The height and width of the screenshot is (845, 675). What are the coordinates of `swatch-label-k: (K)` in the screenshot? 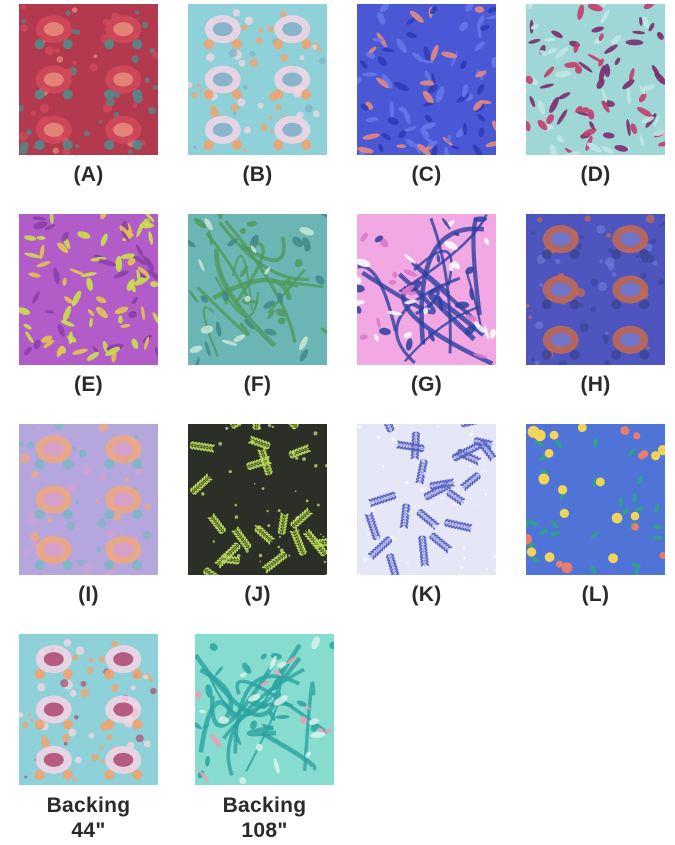 It's located at (426, 594).